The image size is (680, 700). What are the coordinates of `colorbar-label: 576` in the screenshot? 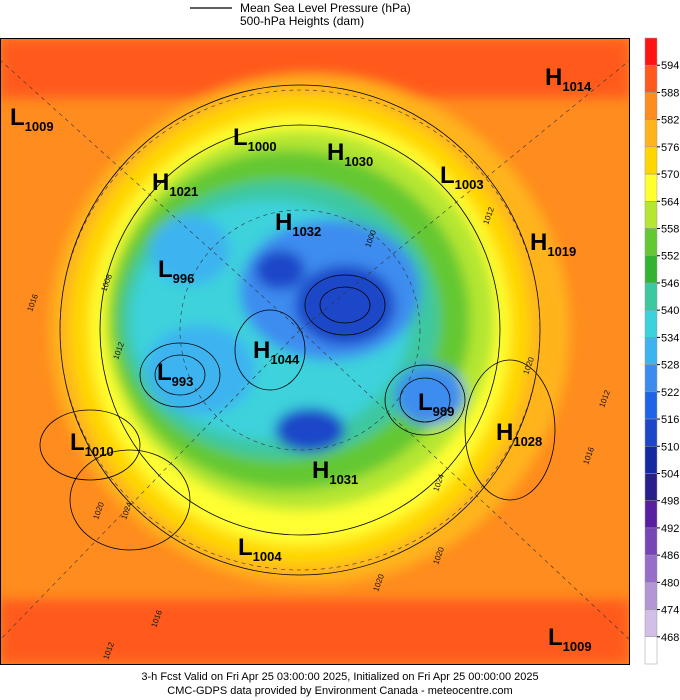 It's located at (670, 148).